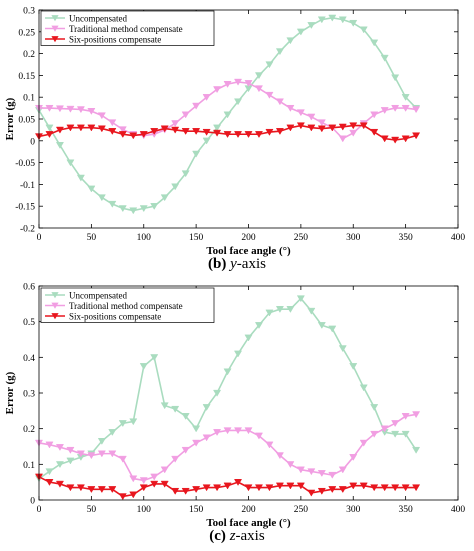 The height and width of the screenshot is (551, 474). What do you see at coordinates (25, 164) in the screenshot?
I see `y-tick-label: -0.05` at bounding box center [25, 164].